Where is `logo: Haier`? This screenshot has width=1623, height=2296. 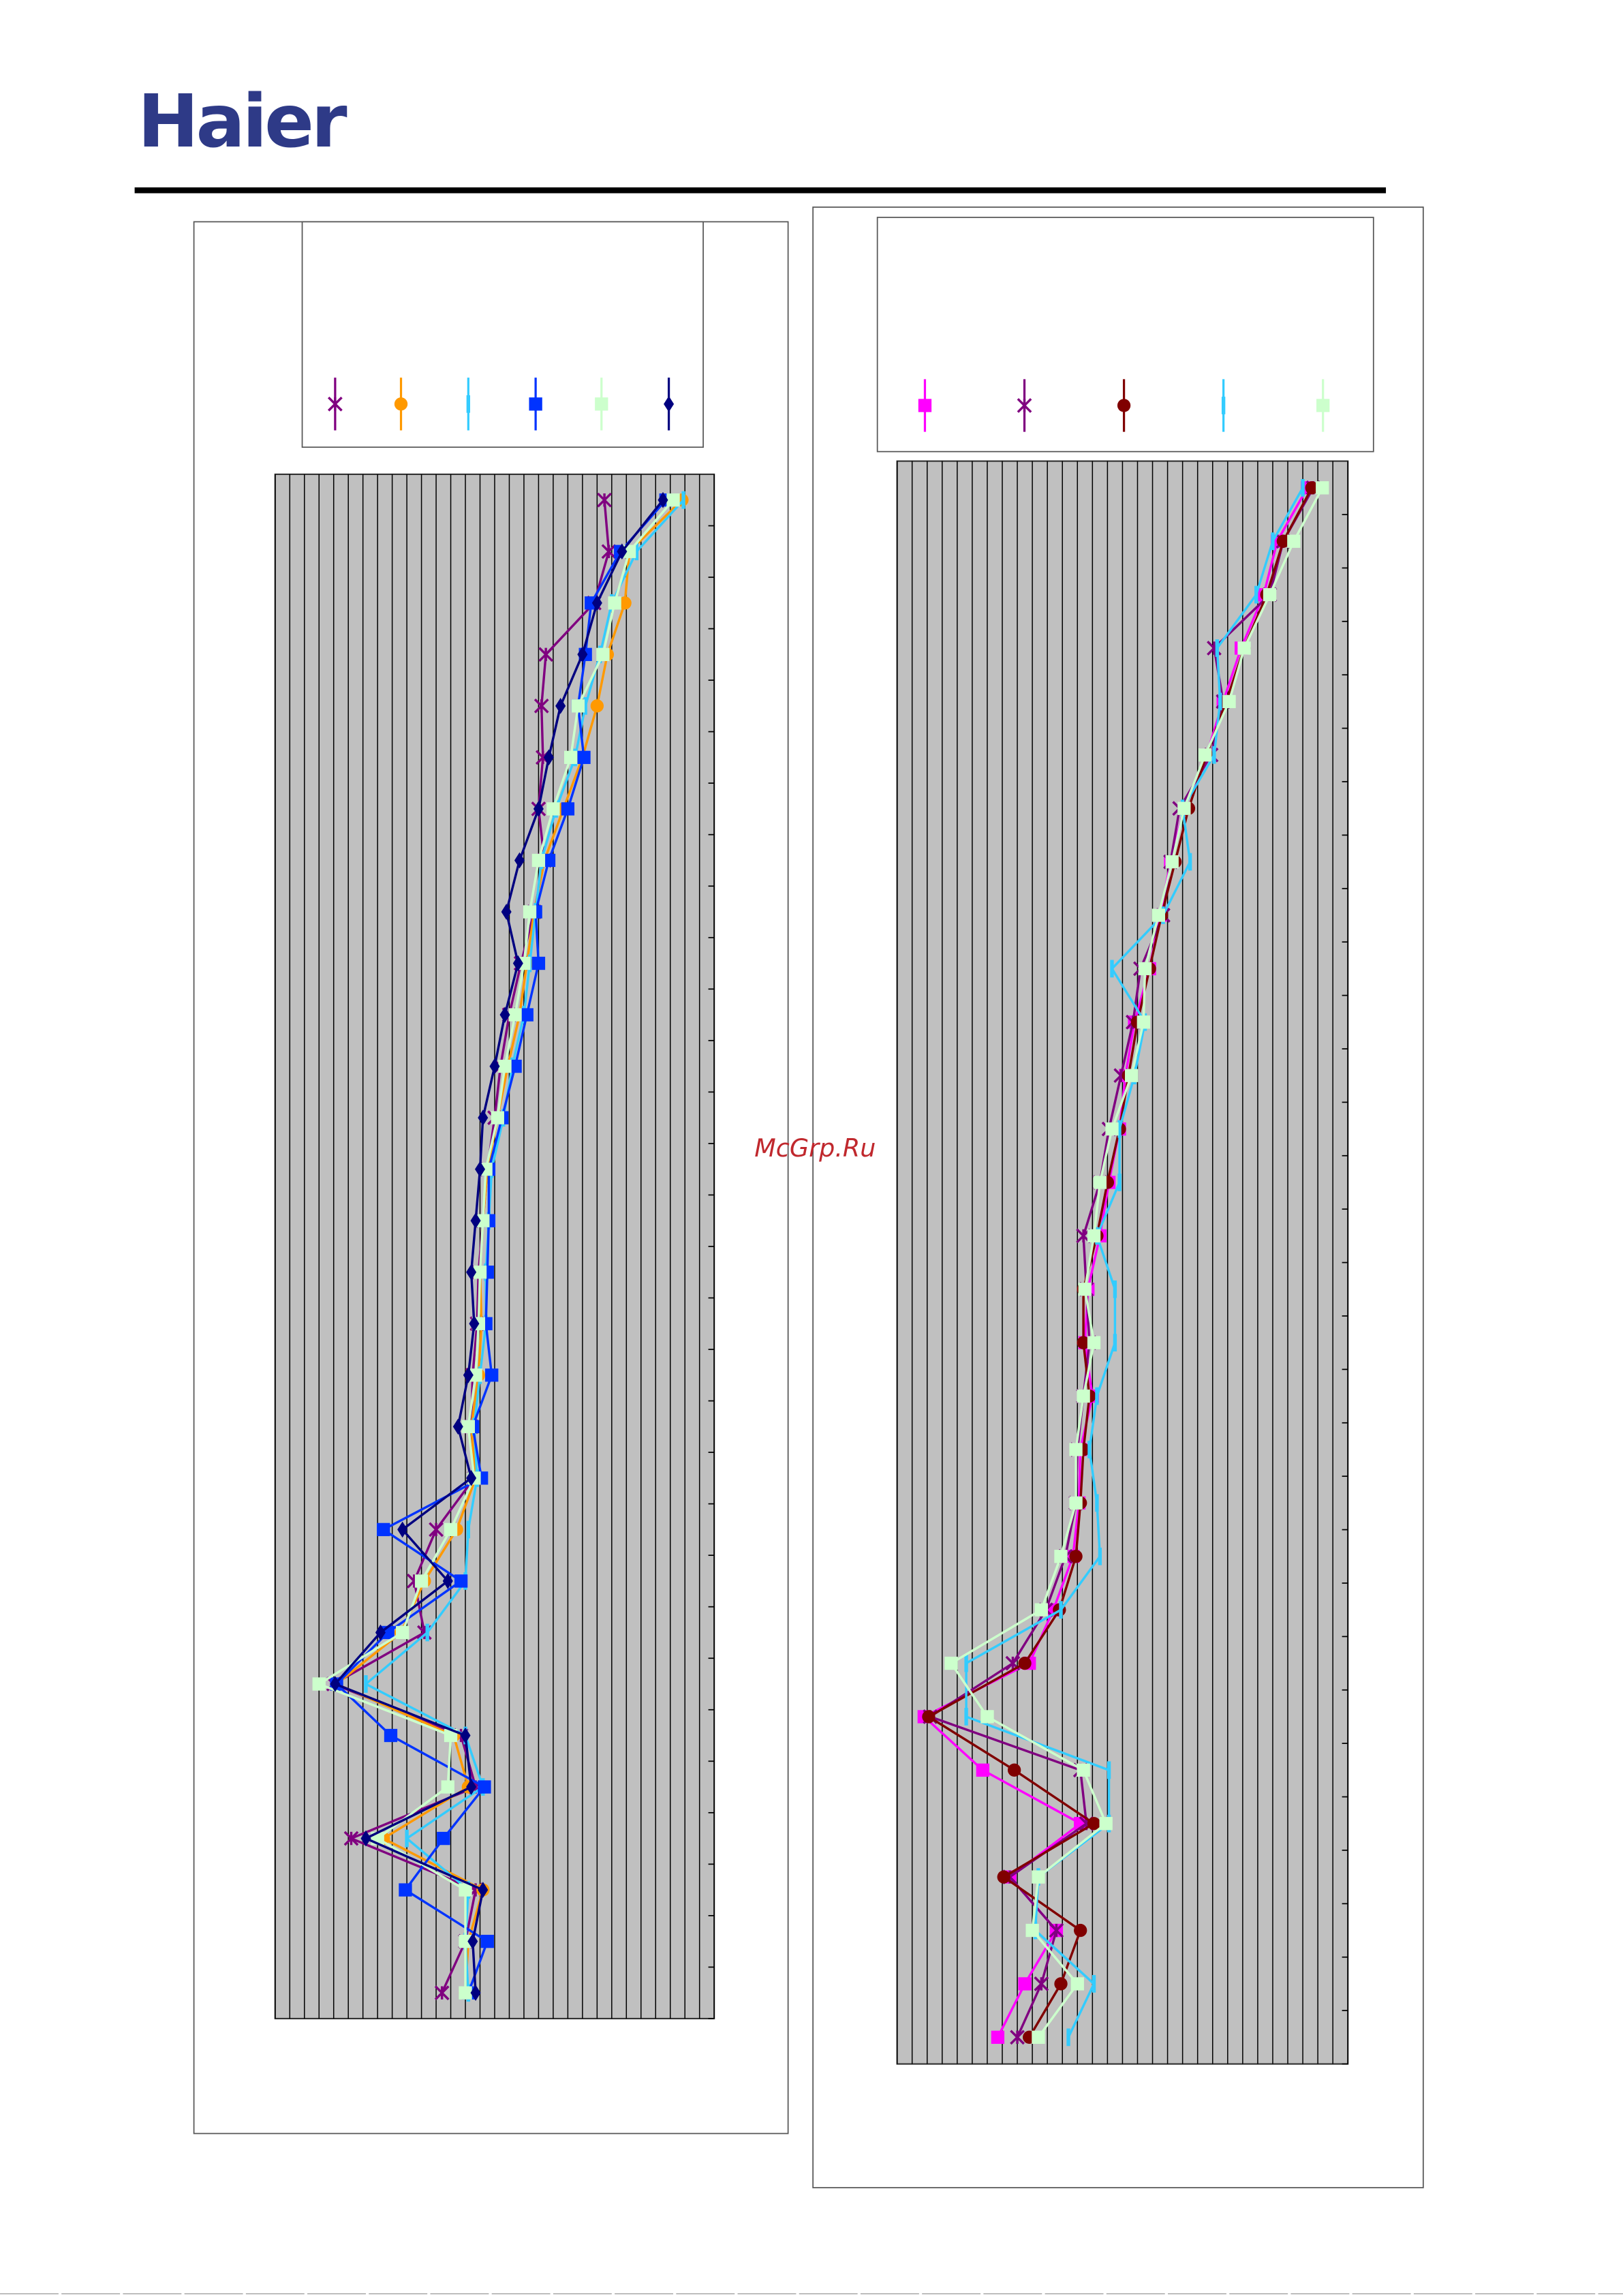
logo: Haier is located at coordinates (242, 121).